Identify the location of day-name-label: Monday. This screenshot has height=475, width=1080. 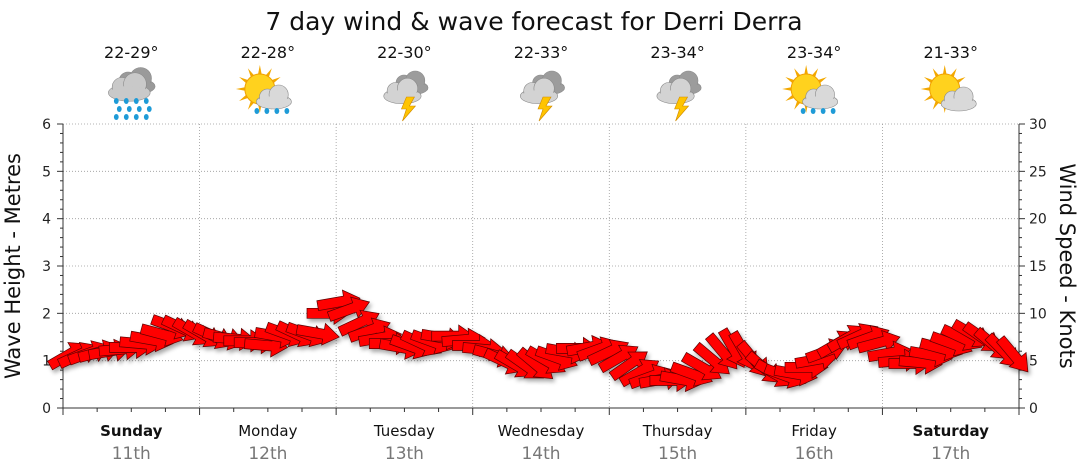
(267, 431).